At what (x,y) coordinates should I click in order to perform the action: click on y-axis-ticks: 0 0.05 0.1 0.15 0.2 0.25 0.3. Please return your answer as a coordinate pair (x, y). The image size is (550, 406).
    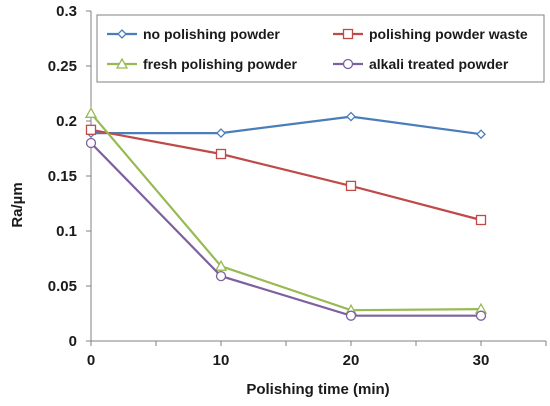
    Looking at the image, I should click on (69, 176).